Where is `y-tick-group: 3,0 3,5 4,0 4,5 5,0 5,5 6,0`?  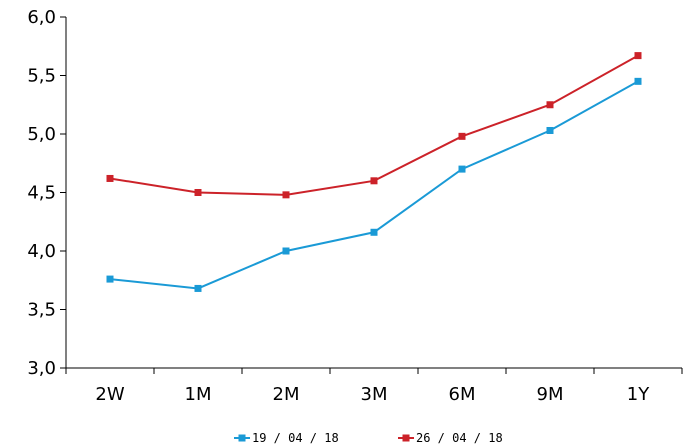 y-tick-group: 3,0 3,5 4,0 4,5 5,0 5,5 6,0 is located at coordinates (46, 193).